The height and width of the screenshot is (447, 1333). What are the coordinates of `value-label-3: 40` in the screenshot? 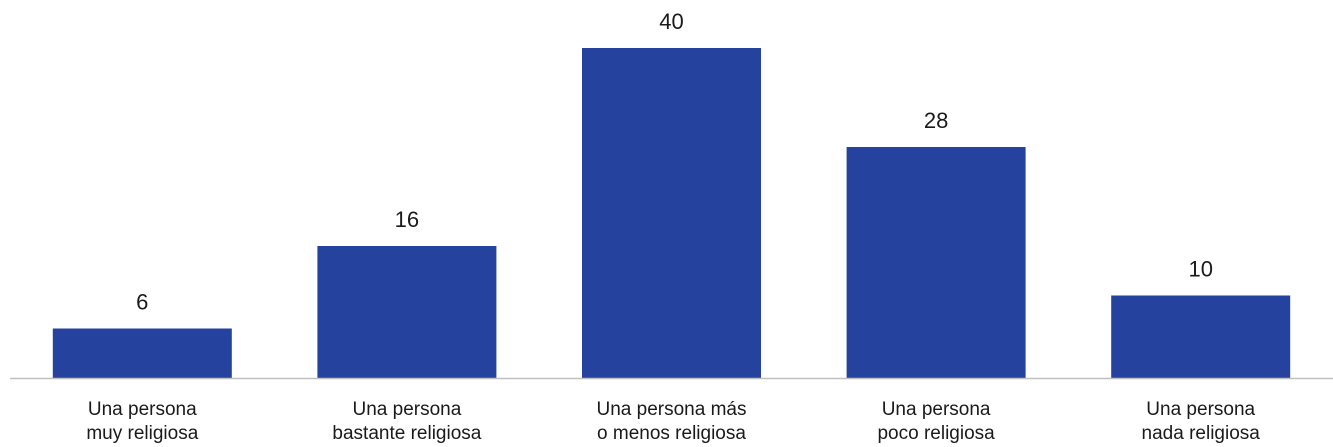 It's located at (671, 21).